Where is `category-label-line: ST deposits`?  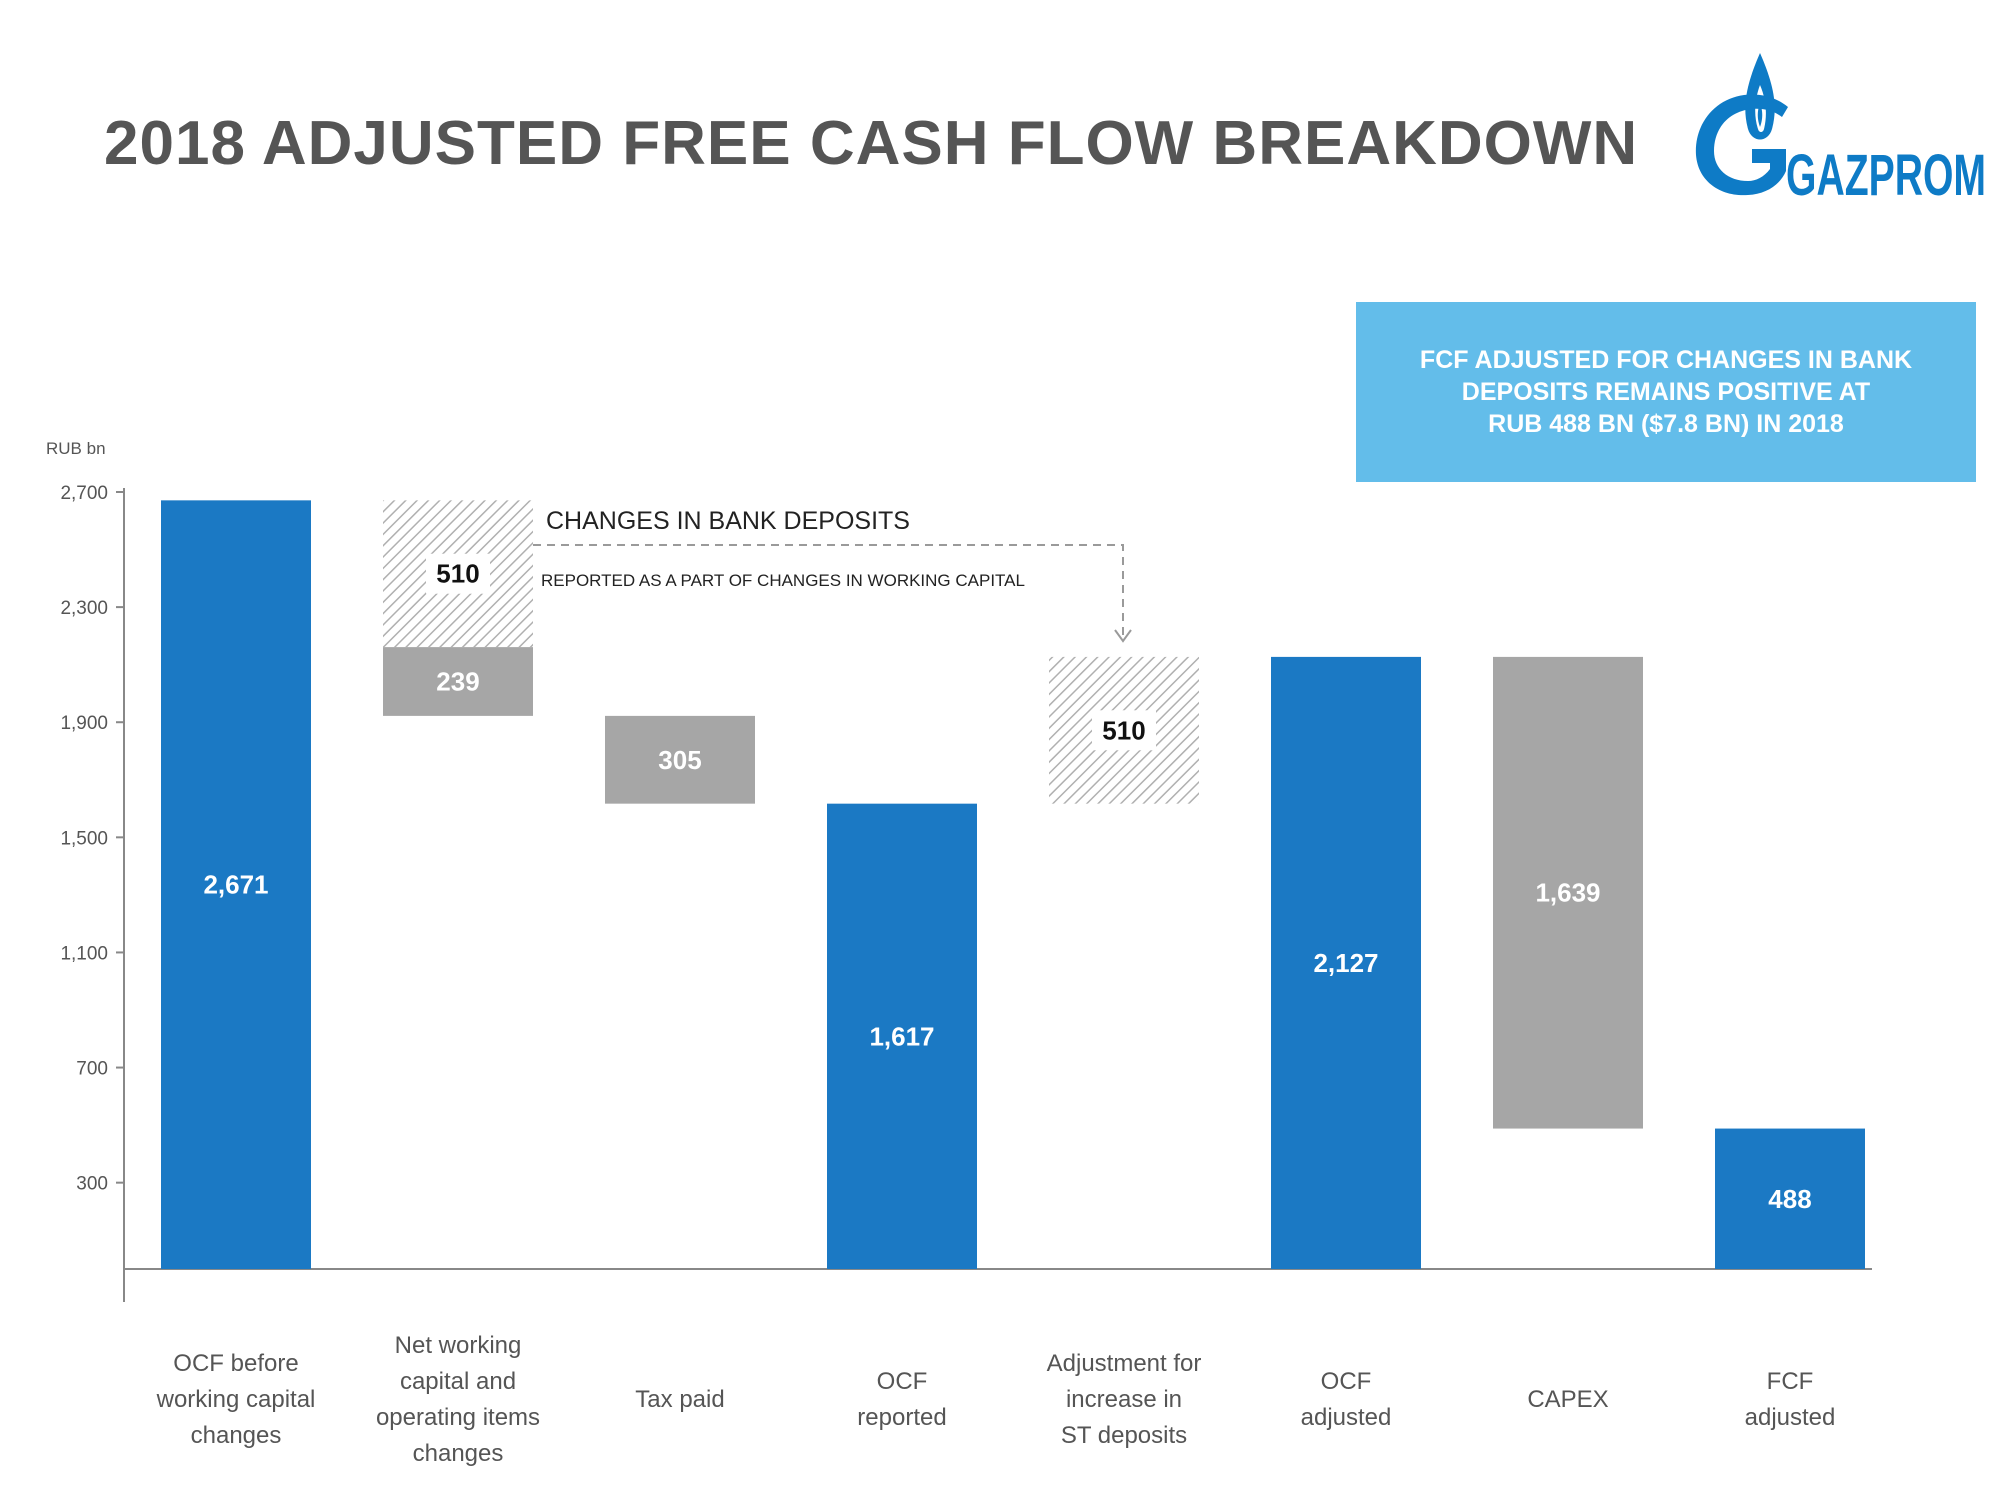 category-label-line: ST deposits is located at coordinates (1124, 1435).